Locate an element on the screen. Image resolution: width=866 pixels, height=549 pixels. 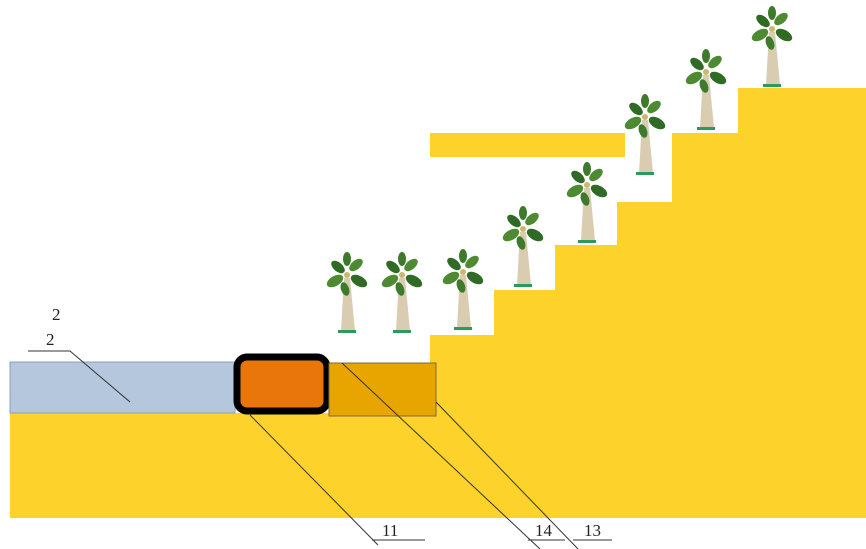
label: 14 is located at coordinates (544, 530).